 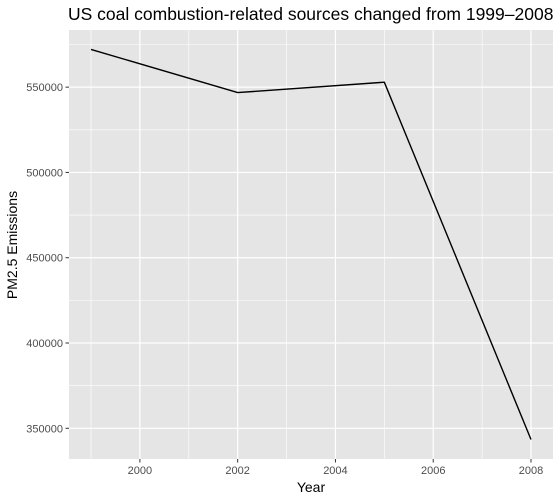 What do you see at coordinates (140, 471) in the screenshot?
I see `x-tick-label: 2000` at bounding box center [140, 471].